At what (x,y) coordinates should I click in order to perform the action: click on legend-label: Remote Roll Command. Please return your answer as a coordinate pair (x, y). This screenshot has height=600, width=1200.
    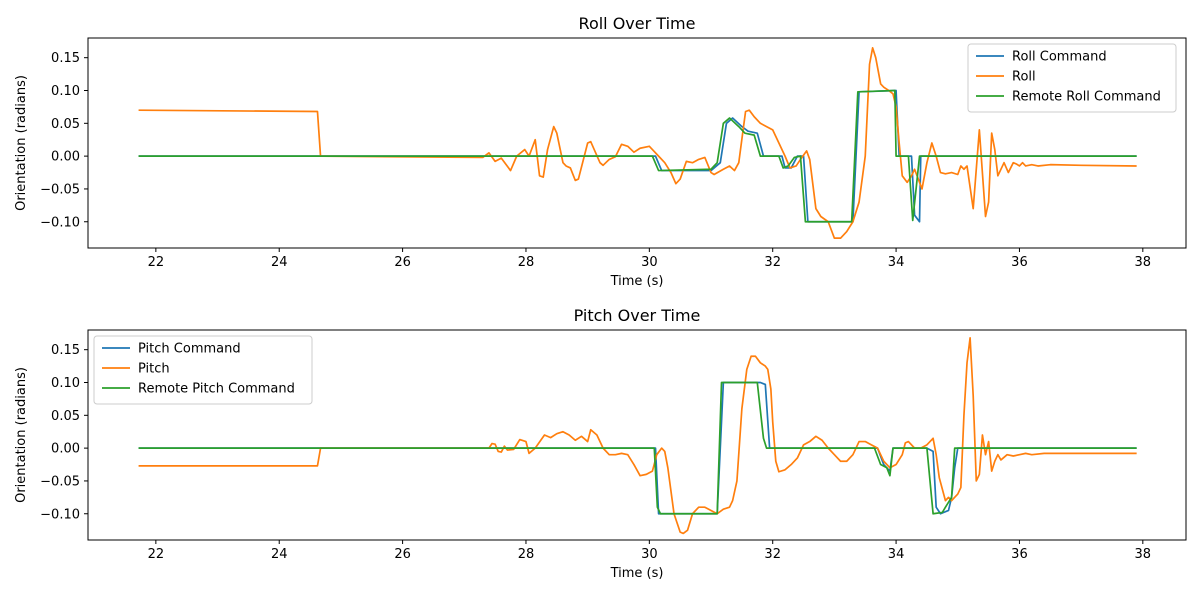
    Looking at the image, I should click on (1086, 97).